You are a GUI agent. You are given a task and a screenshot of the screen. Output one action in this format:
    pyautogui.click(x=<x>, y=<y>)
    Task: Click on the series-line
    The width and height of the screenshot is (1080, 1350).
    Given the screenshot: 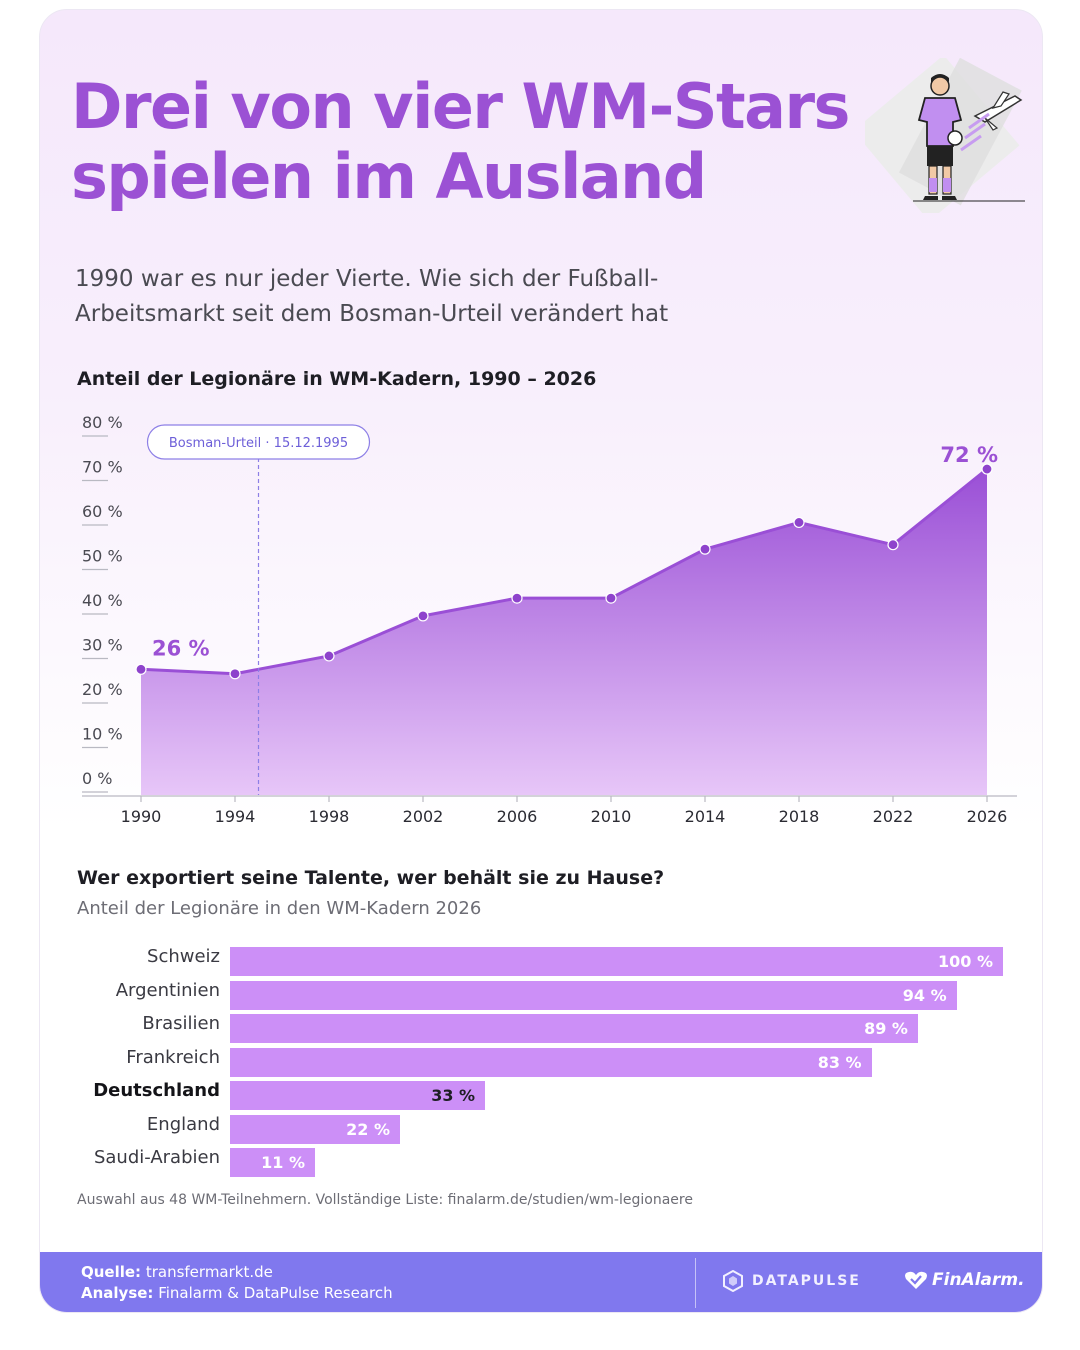 What is the action you would take?
    pyautogui.click(x=564, y=571)
    